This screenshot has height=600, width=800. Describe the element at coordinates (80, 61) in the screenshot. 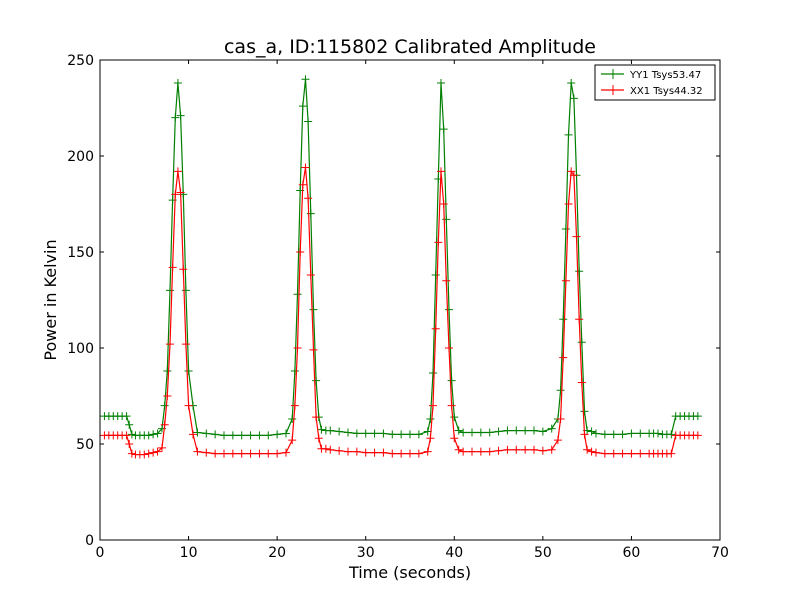

I see `y-tick-label: 250` at that location.